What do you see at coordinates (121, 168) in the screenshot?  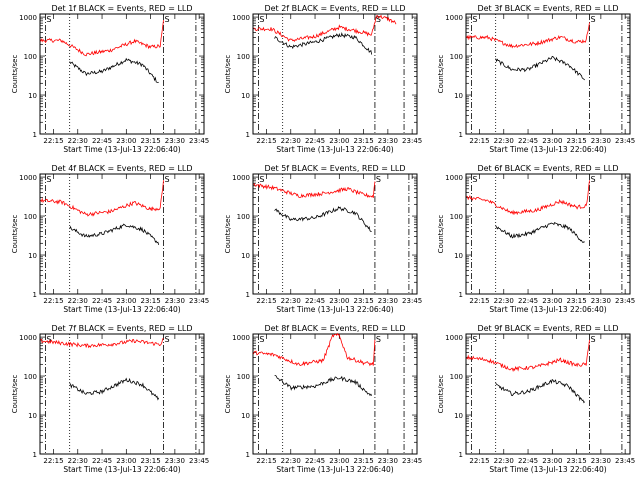 I see `chart-title: Det 4f BLACK = Events, RED = LLD` at bounding box center [121, 168].